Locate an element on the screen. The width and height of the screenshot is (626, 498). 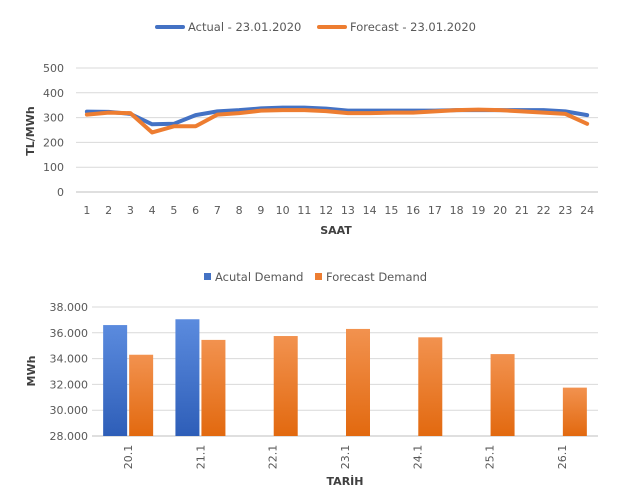
line-x-tick-label: 17 is located at coordinates (435, 210).